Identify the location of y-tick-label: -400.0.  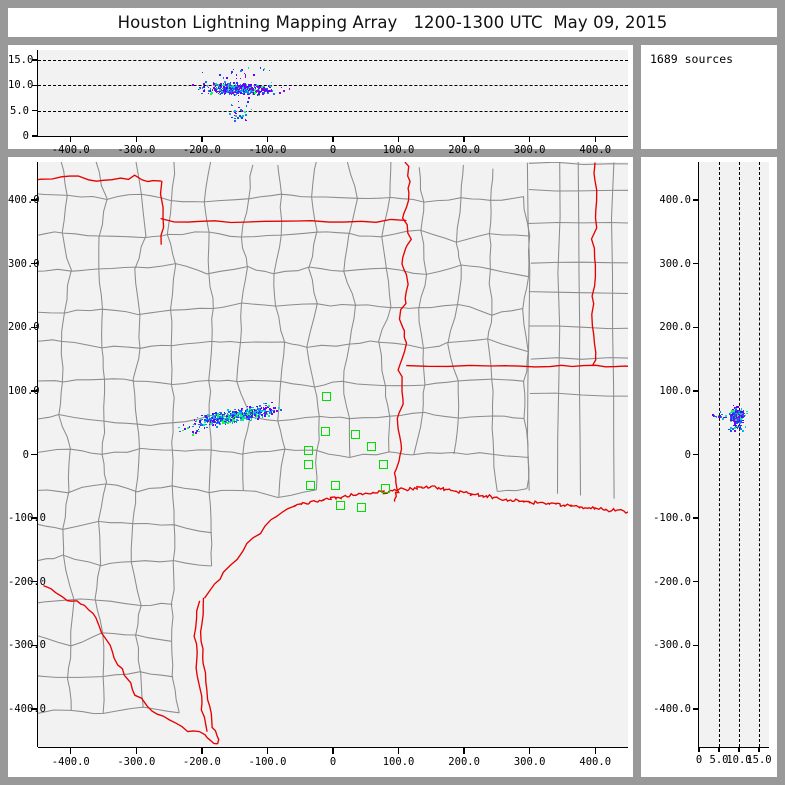
(27, 708).